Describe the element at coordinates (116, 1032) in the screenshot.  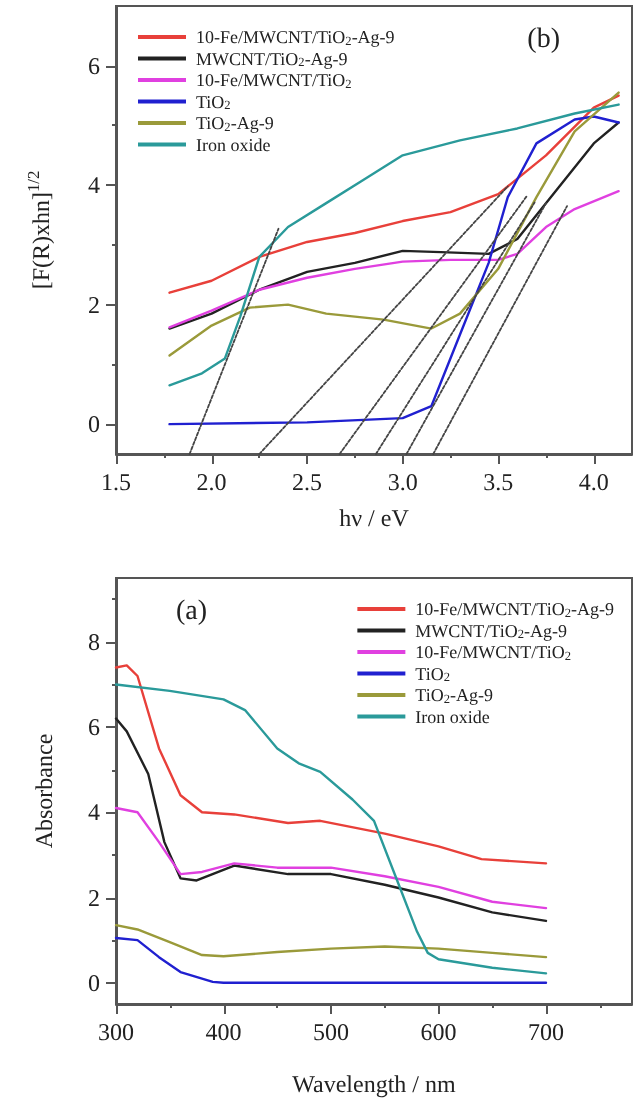
I see `x-tick-label: 300` at that location.